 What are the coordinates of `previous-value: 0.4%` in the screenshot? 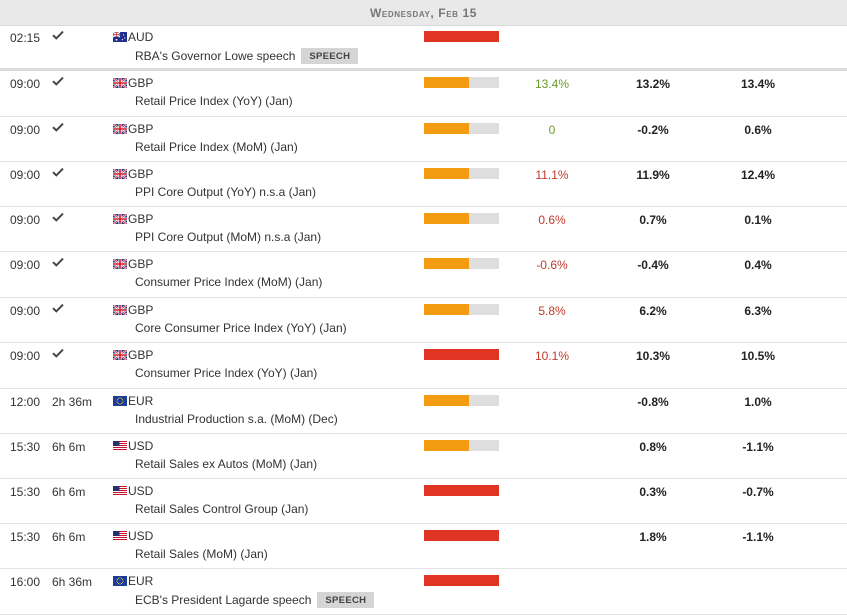 It's located at (758, 265).